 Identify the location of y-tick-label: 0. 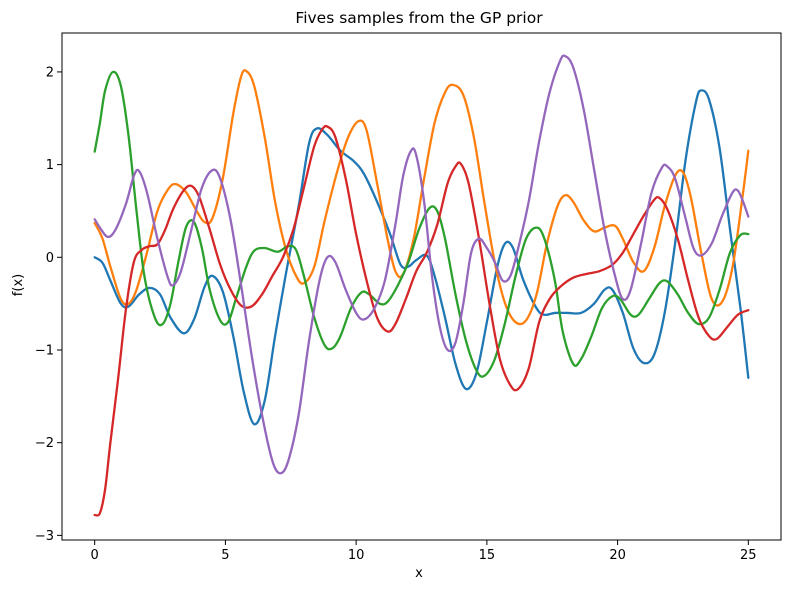
(50, 258).